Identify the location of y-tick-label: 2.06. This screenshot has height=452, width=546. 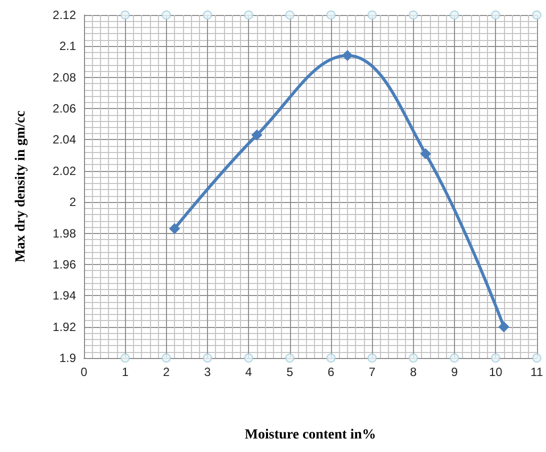
(64, 109).